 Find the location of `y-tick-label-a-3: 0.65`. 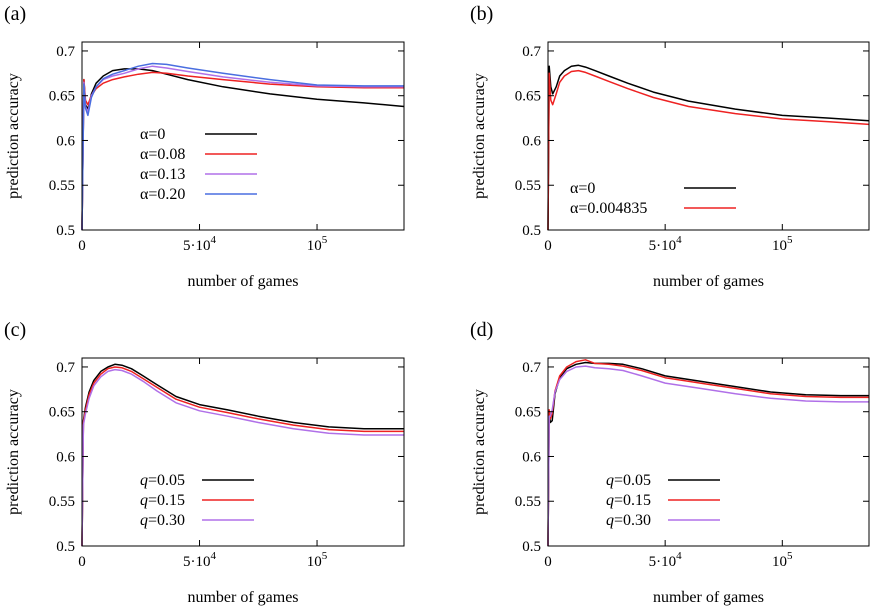

y-tick-label-a-3: 0.65 is located at coordinates (62, 97).